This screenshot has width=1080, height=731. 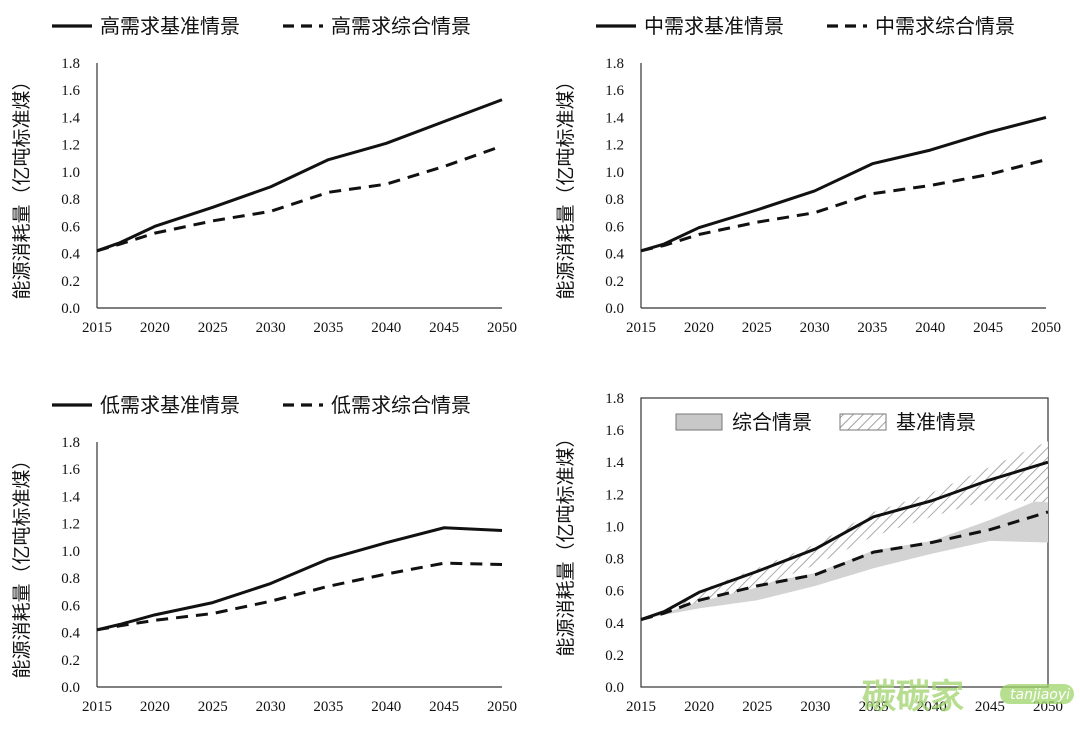 What do you see at coordinates (945, 26) in the screenshot?
I see `legend-label: 中需求综合情景` at bounding box center [945, 26].